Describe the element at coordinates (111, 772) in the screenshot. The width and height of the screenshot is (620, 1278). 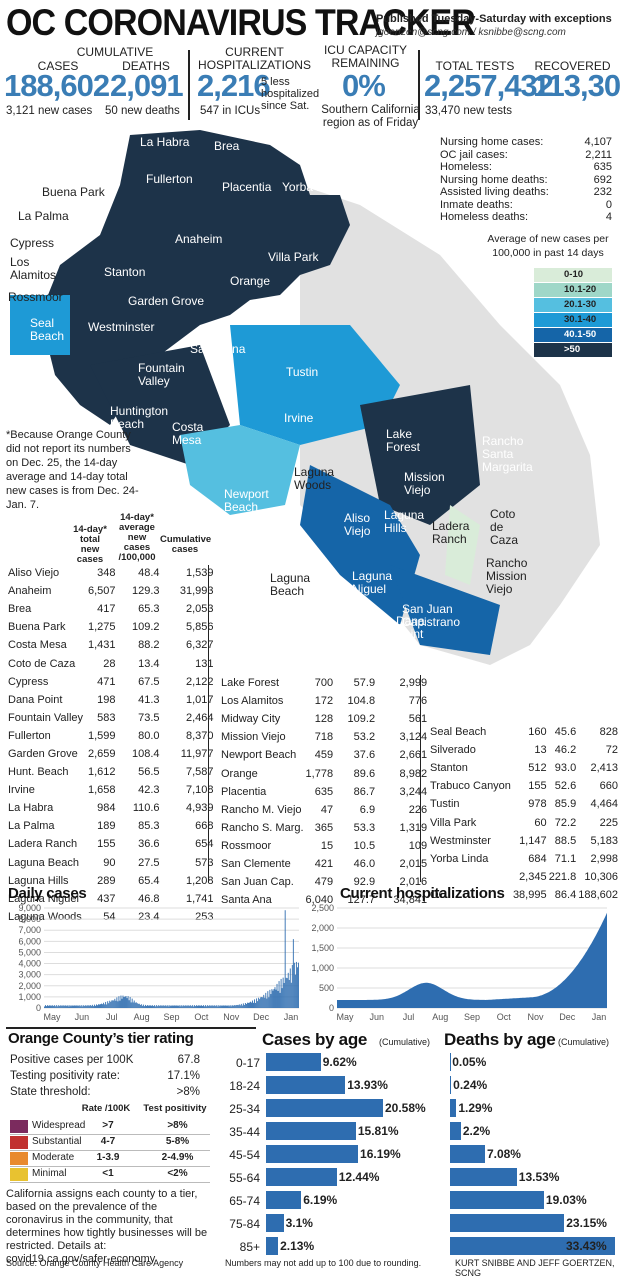
I see `table-row: Hunt. Beach 1,612 56.5 7,587` at that location.